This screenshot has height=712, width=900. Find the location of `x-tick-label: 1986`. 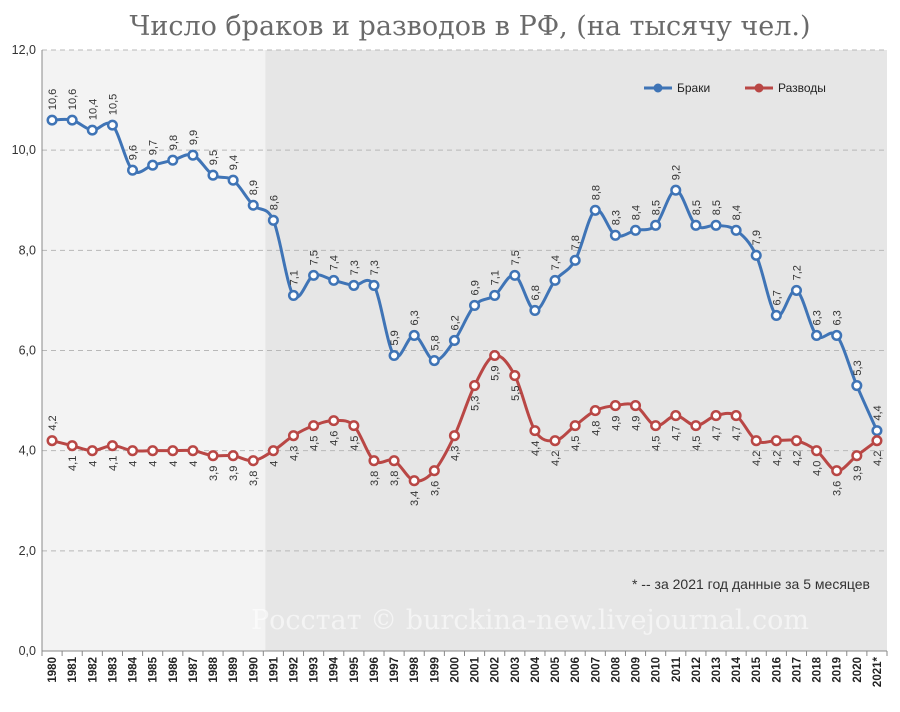

x-tick-label: 1986 is located at coordinates (174, 670).